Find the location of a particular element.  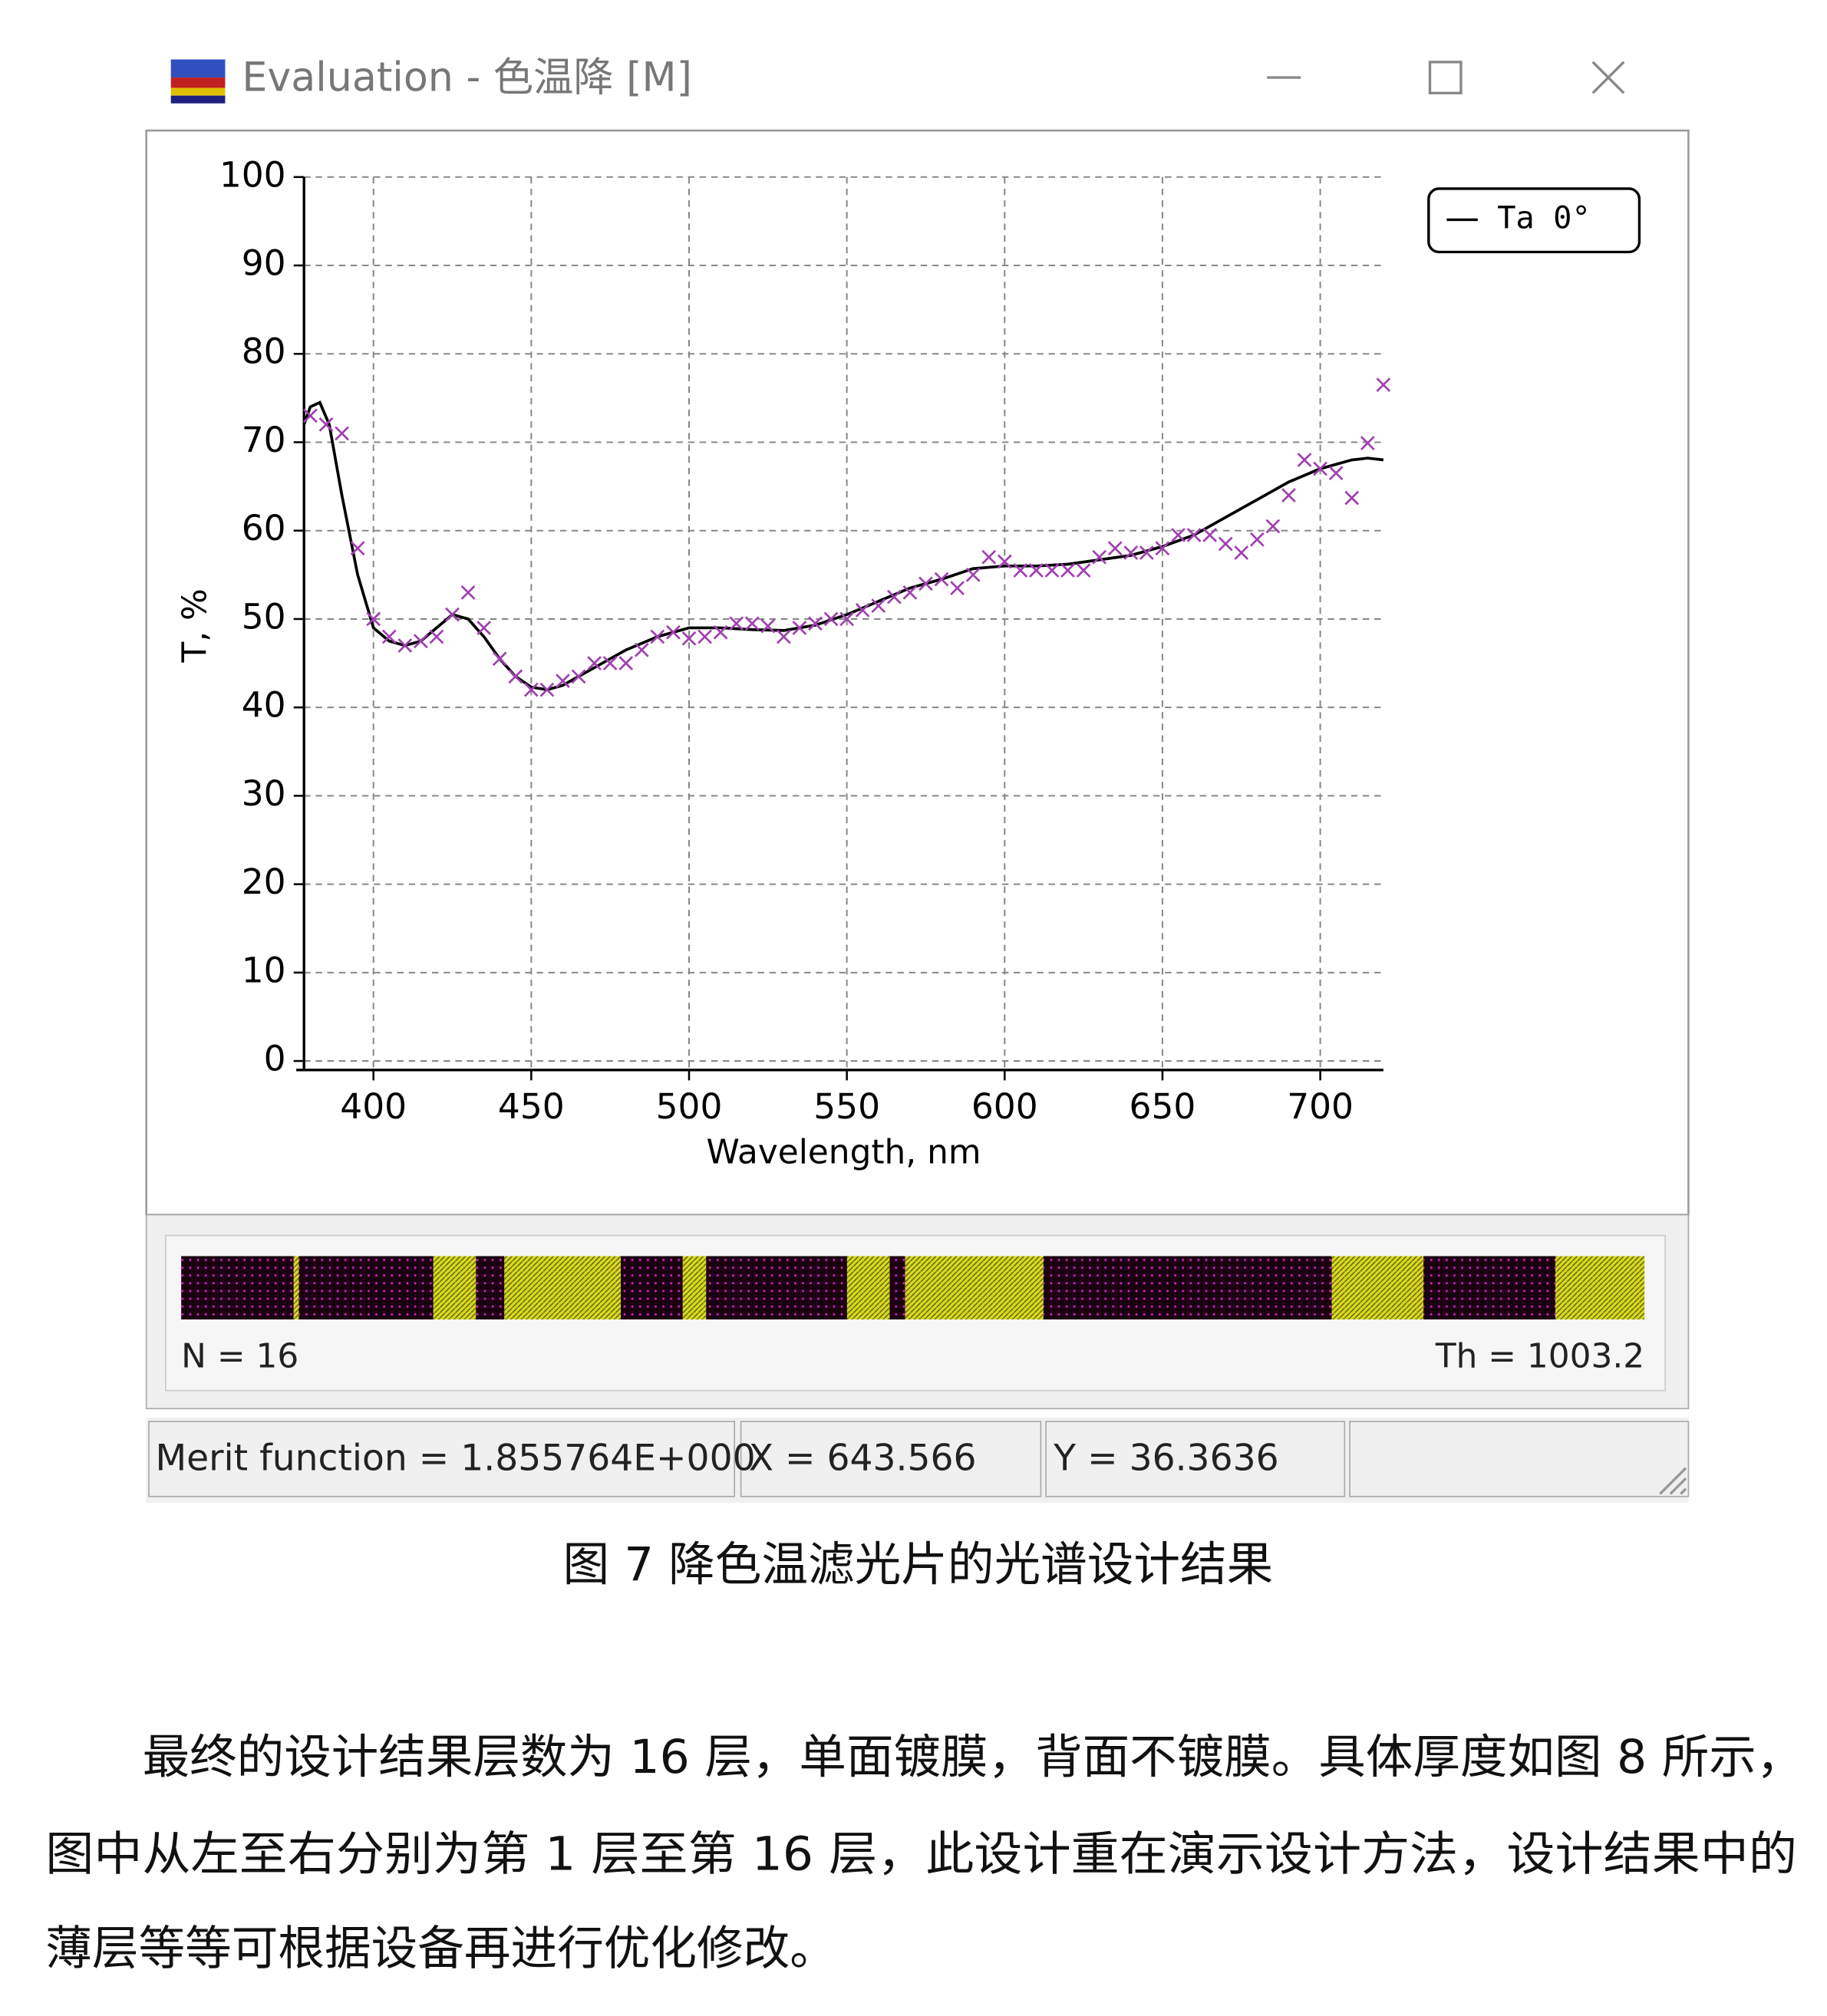

x-tick-label: 700 is located at coordinates (1320, 1106).